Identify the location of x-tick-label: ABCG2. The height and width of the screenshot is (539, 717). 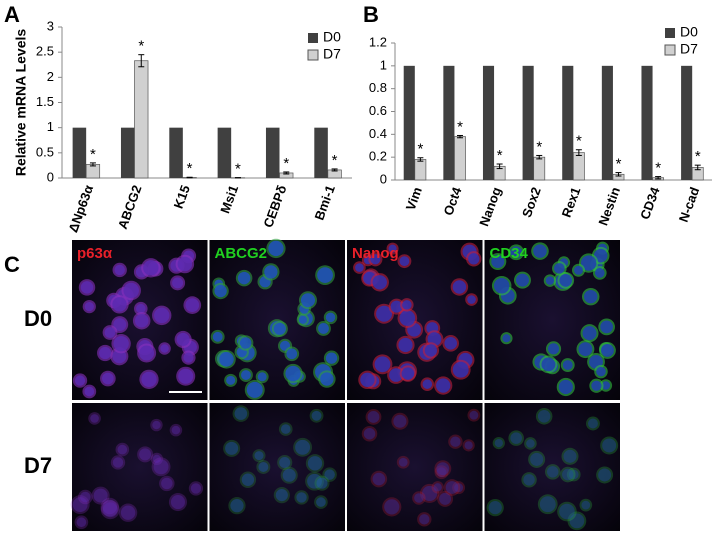
(130, 207).